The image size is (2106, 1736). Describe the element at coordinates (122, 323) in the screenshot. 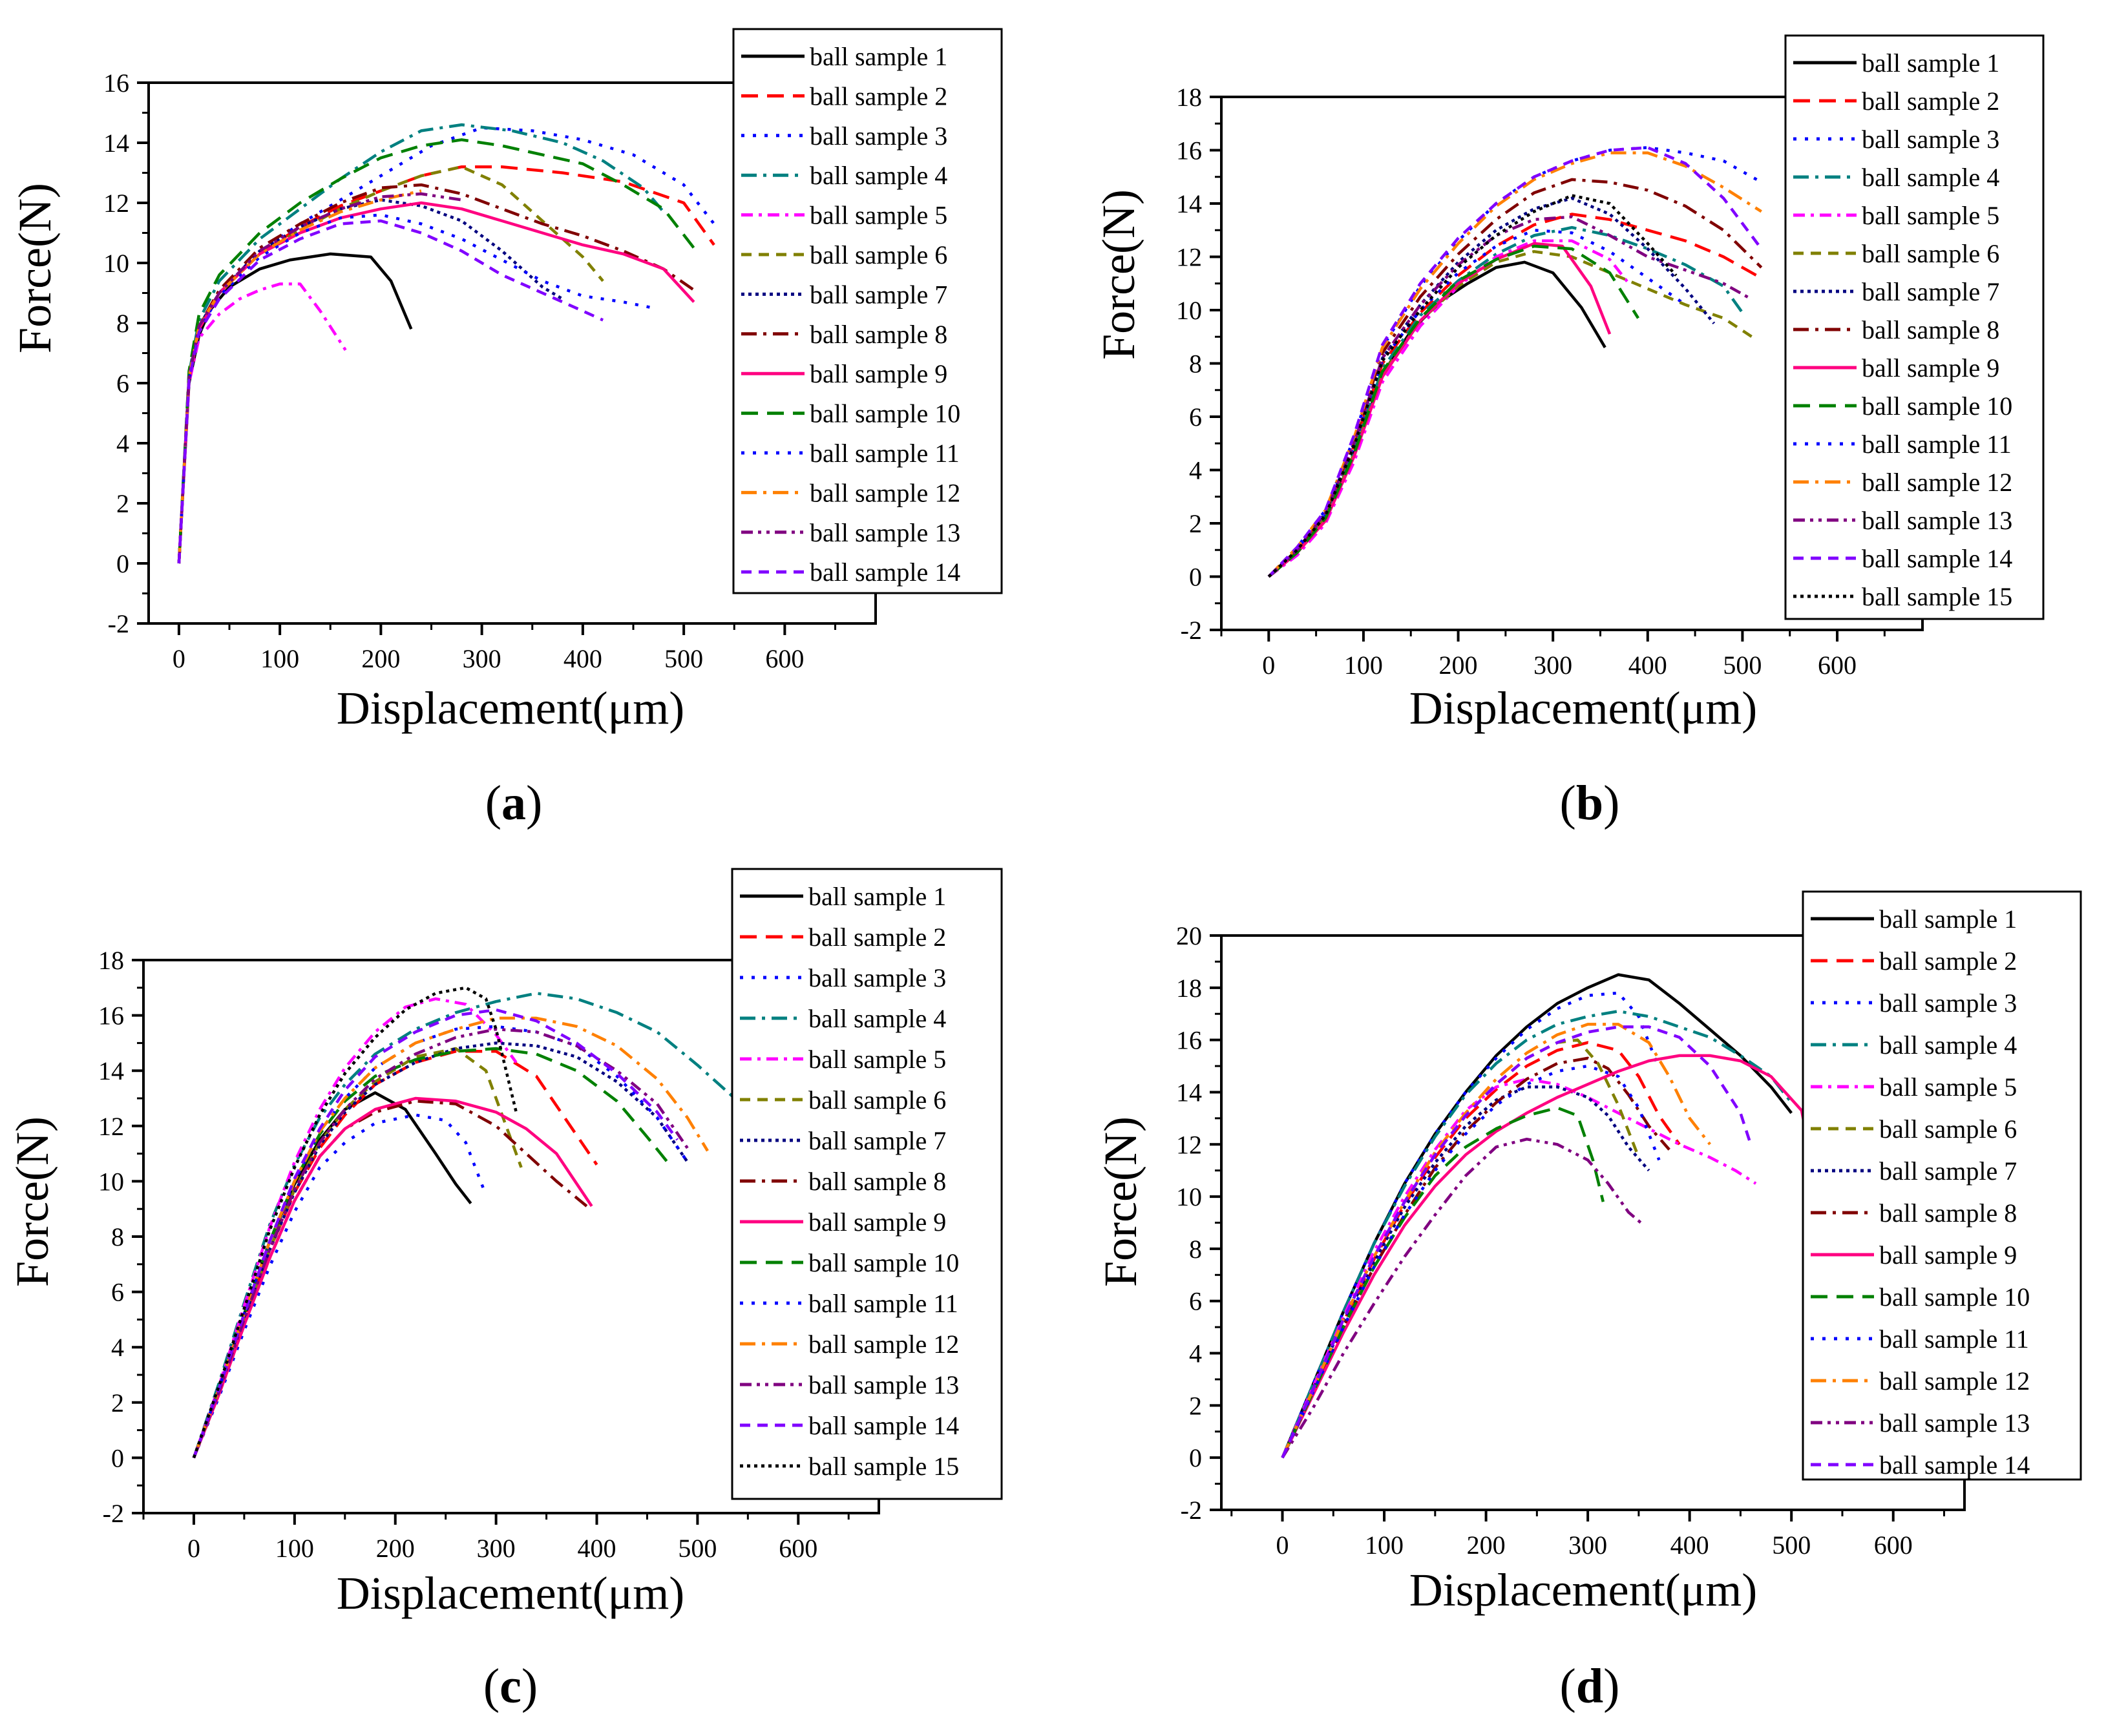

I see `y-tick-label: 8` at that location.